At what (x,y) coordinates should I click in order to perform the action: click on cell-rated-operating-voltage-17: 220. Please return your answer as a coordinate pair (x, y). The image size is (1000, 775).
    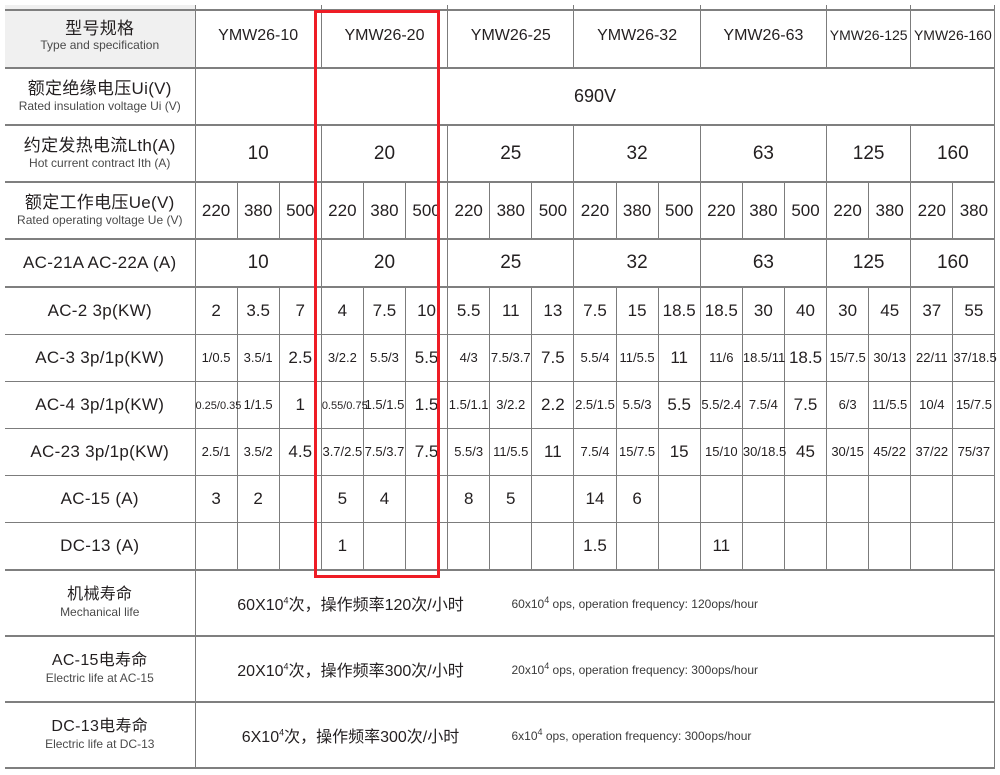
    Looking at the image, I should click on (932, 211).